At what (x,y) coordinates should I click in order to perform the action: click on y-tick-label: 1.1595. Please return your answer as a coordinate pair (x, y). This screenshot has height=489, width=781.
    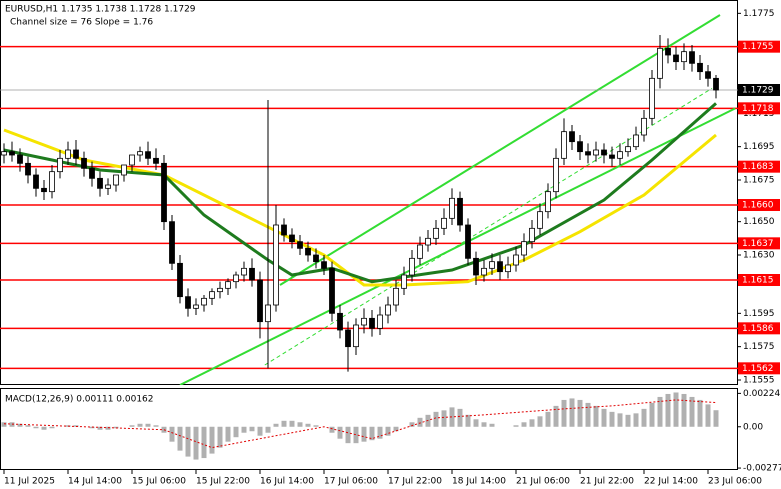
    Looking at the image, I should click on (759, 314).